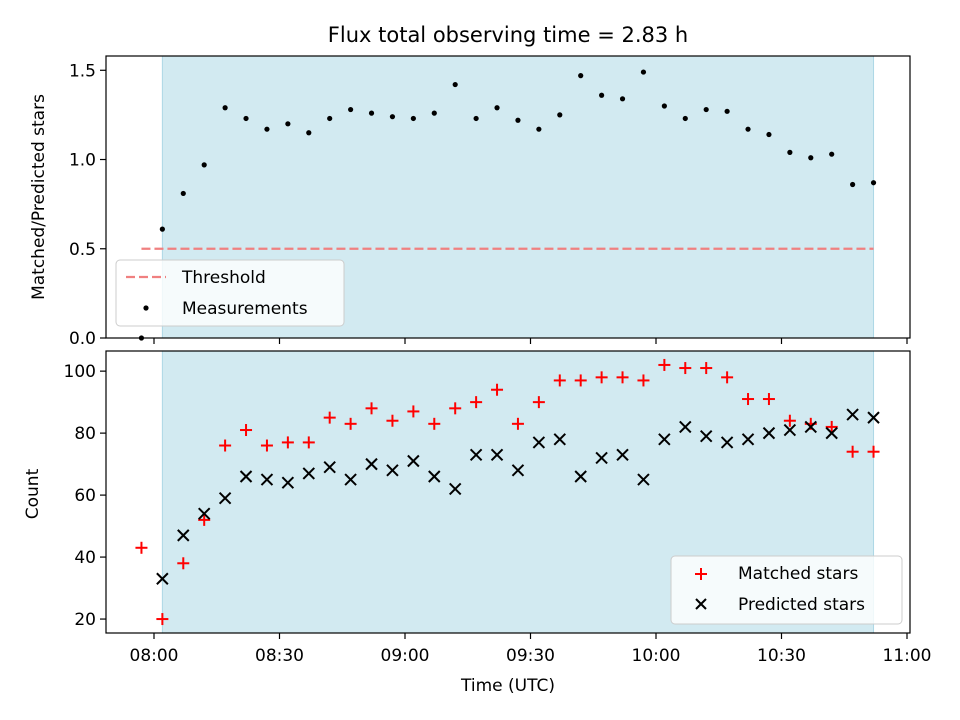 This screenshot has height=720, width=960. Describe the element at coordinates (39, 197) in the screenshot. I see `top-y-axis-label: Matched/Predicted stars` at that location.